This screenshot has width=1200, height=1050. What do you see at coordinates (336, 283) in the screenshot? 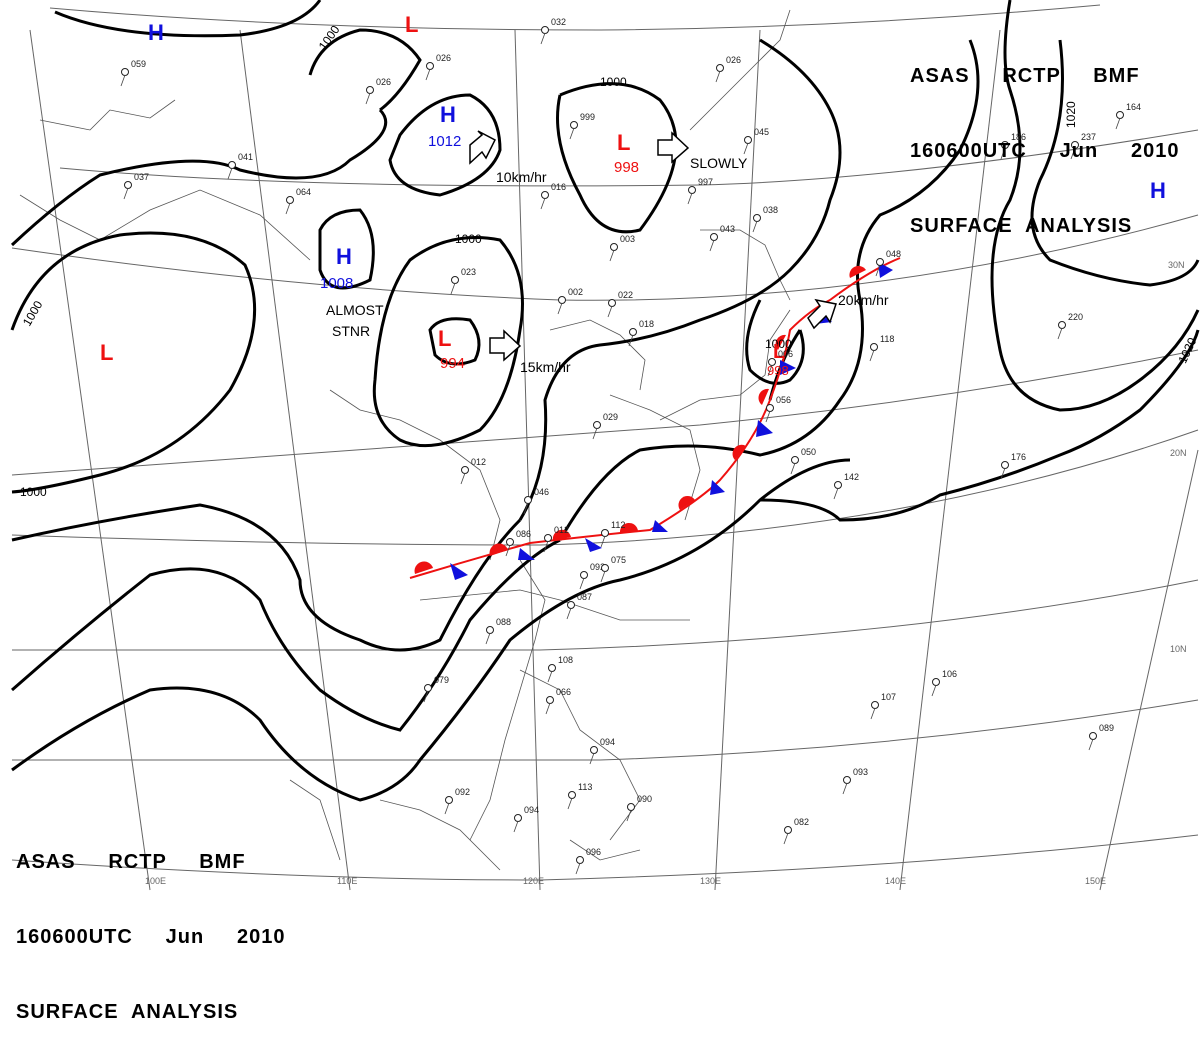
I see `high-center-value: 1008` at bounding box center [336, 283].